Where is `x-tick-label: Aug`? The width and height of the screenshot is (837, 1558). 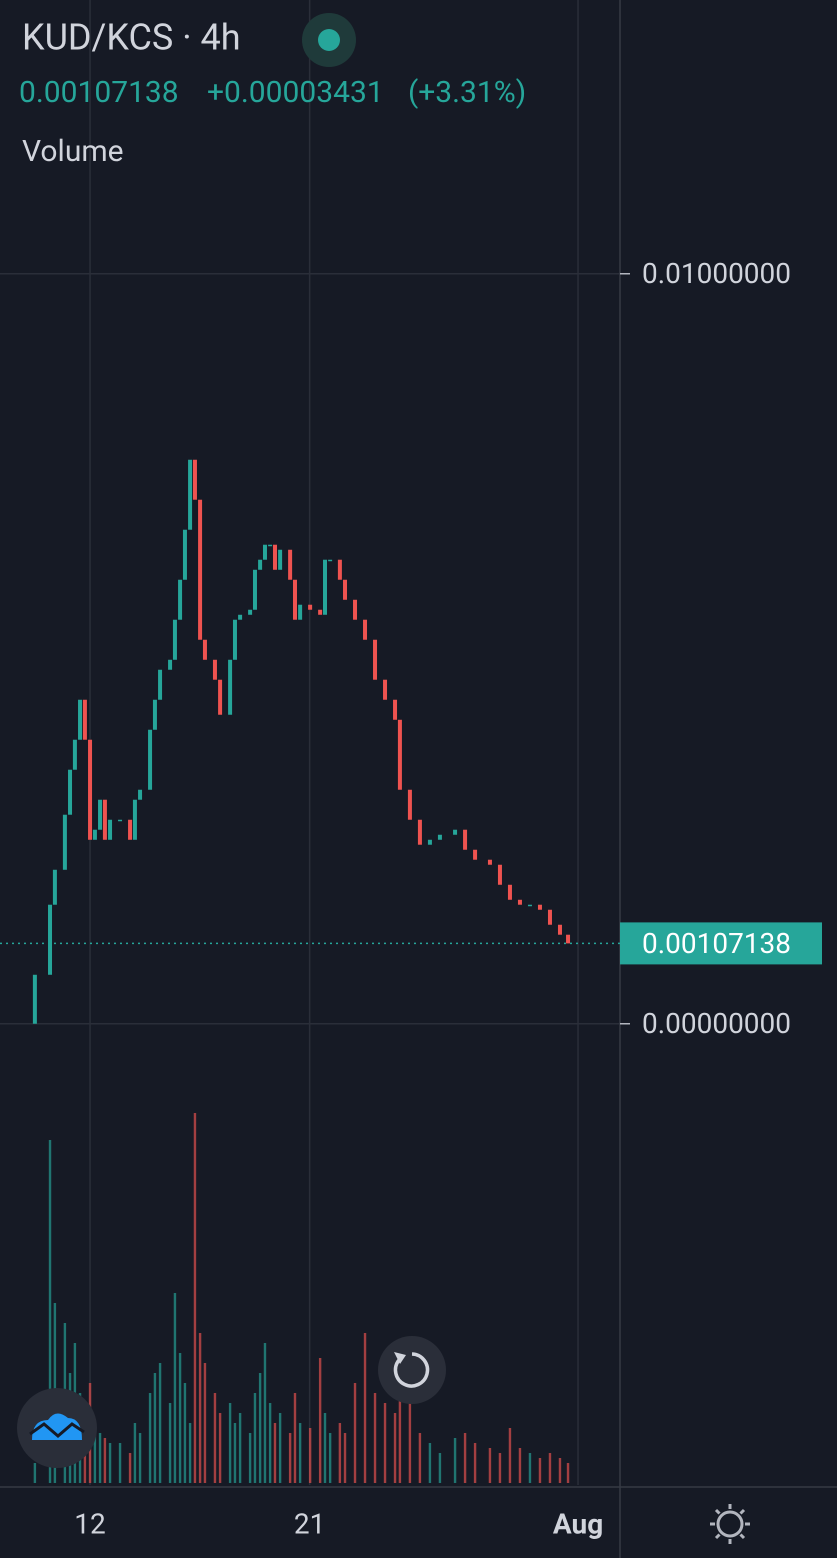 x-tick-label: Aug is located at coordinates (578, 1523).